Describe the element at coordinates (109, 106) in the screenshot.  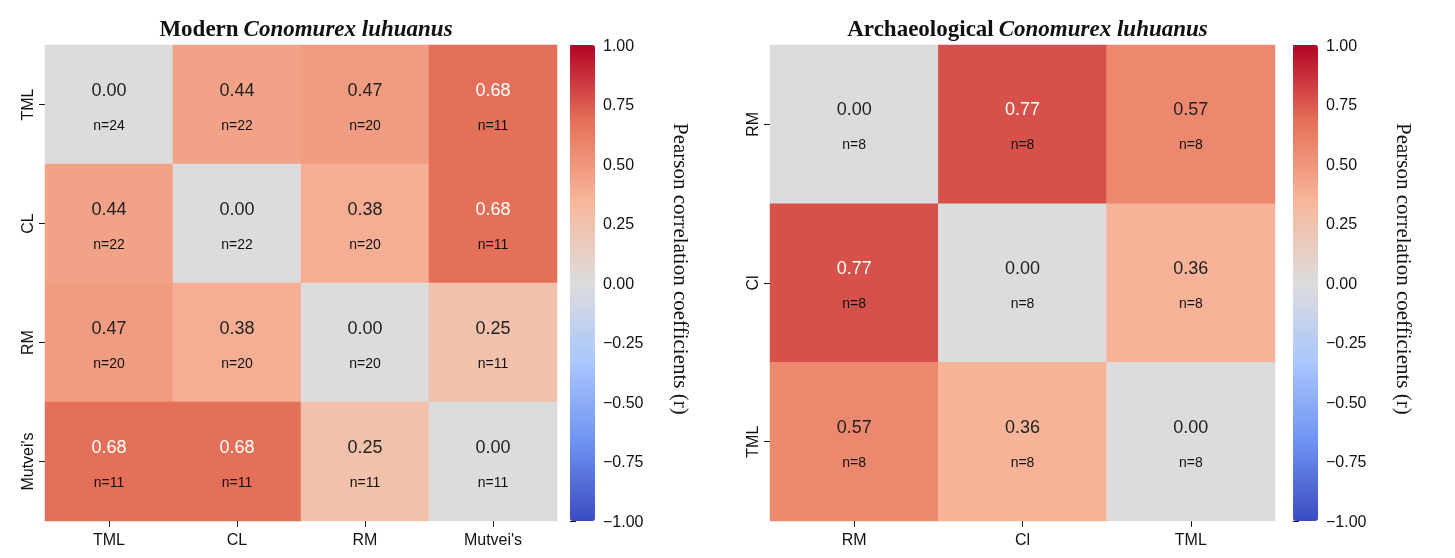
I see `data-label: 0.00 n=24` at that location.